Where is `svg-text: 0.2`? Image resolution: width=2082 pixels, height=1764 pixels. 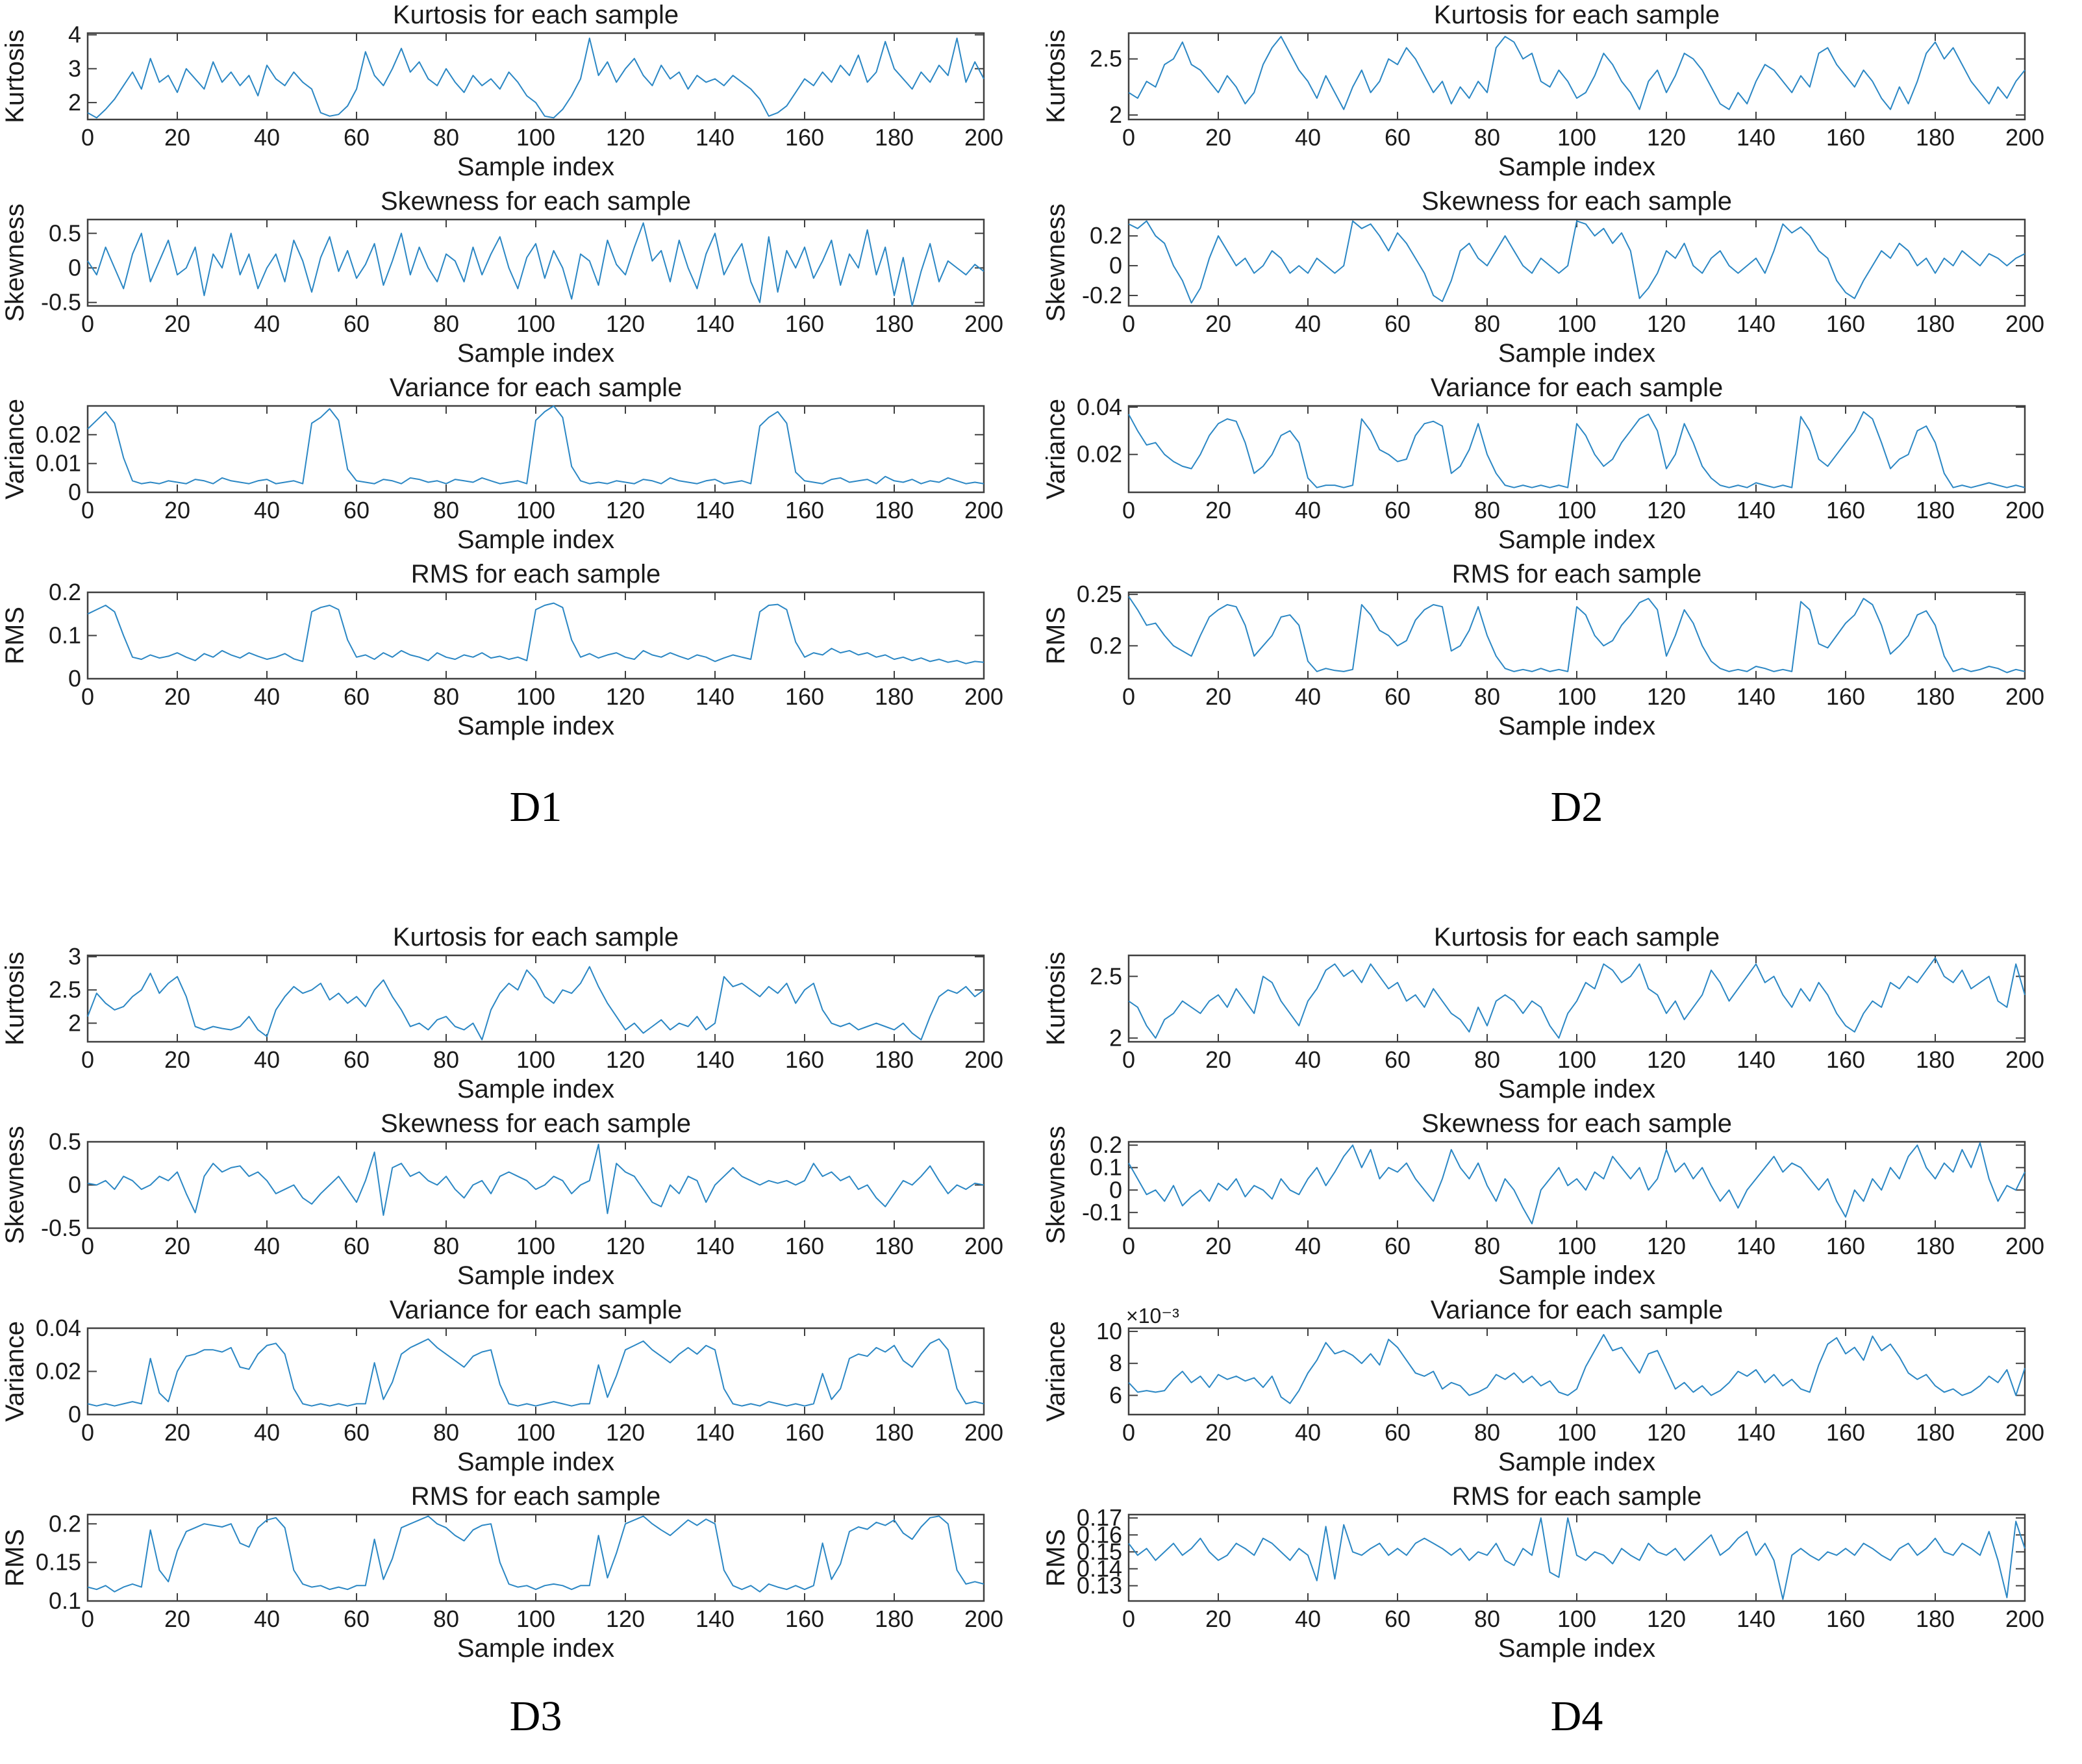
svg-text: 0.2 is located at coordinates (65, 1524).